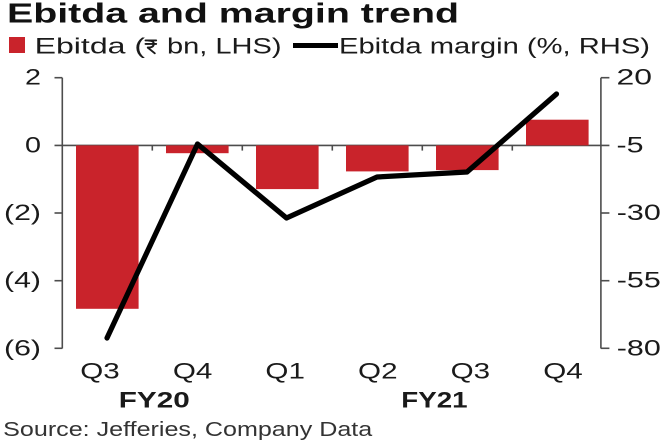 This screenshot has width=660, height=440. Describe the element at coordinates (494, 45) in the screenshot. I see `svg-text: Ebitda margin (%, RHS)` at that location.